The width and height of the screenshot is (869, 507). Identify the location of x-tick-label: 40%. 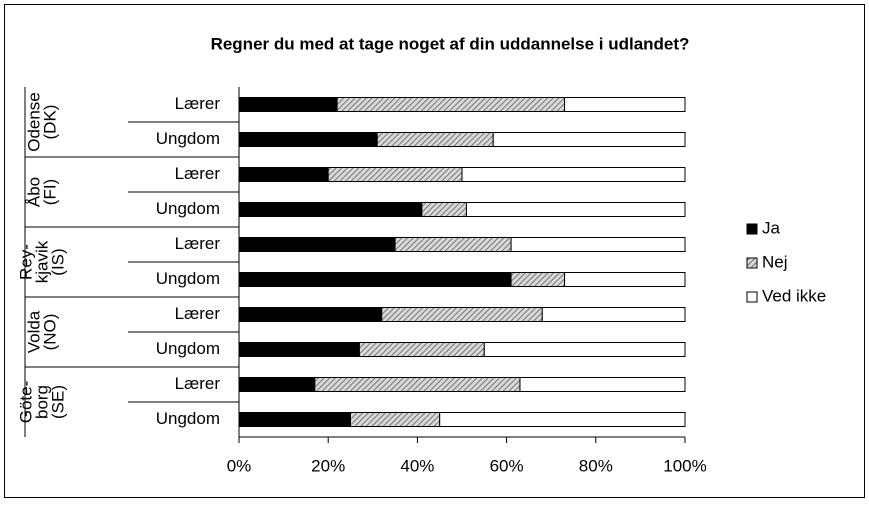
(417, 465).